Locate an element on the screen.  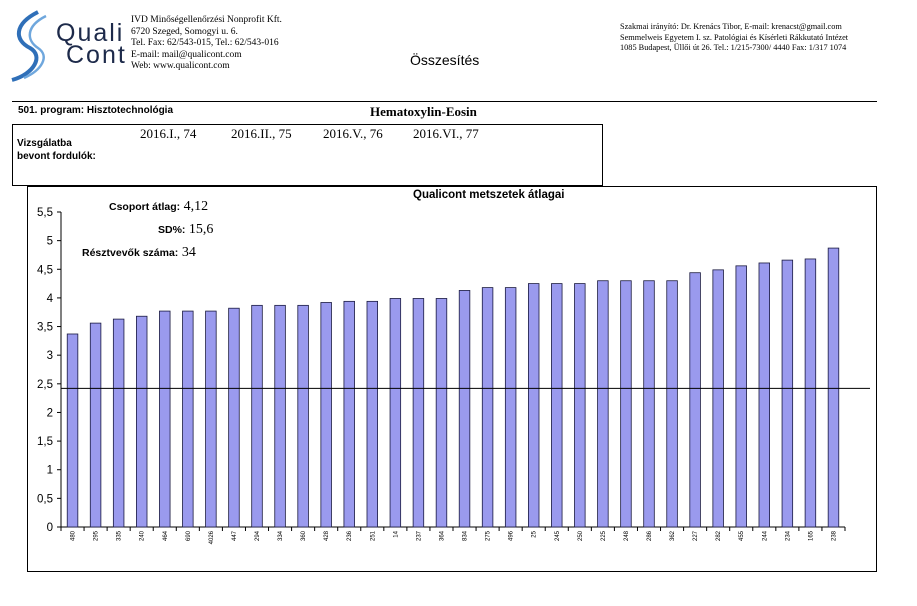
round-item: 2016.I., 74 is located at coordinates (168, 133).